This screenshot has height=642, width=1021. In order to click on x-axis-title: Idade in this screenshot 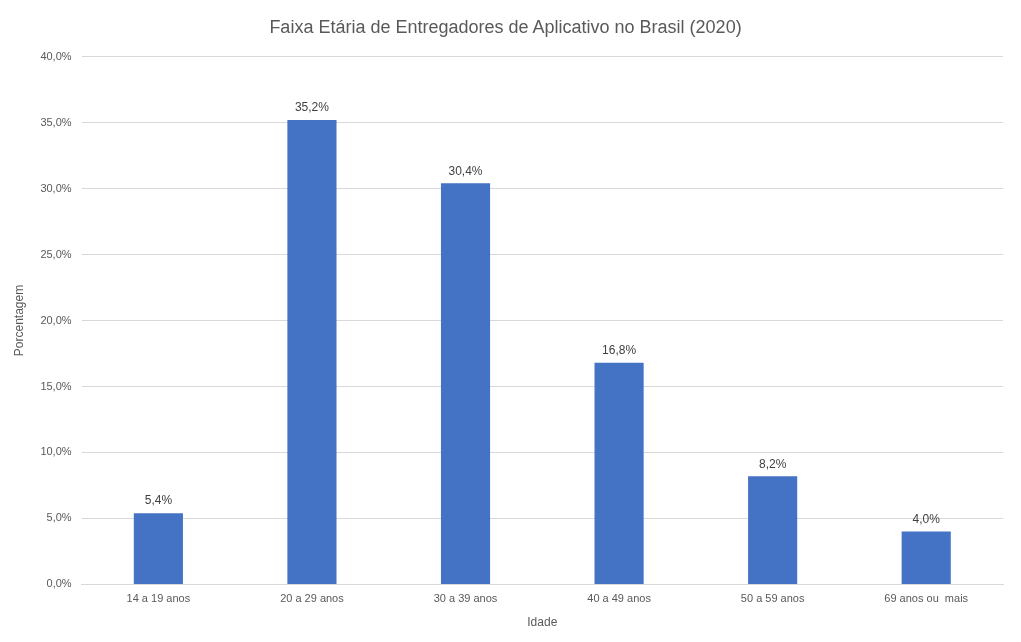, I will do `click(542, 622)`.